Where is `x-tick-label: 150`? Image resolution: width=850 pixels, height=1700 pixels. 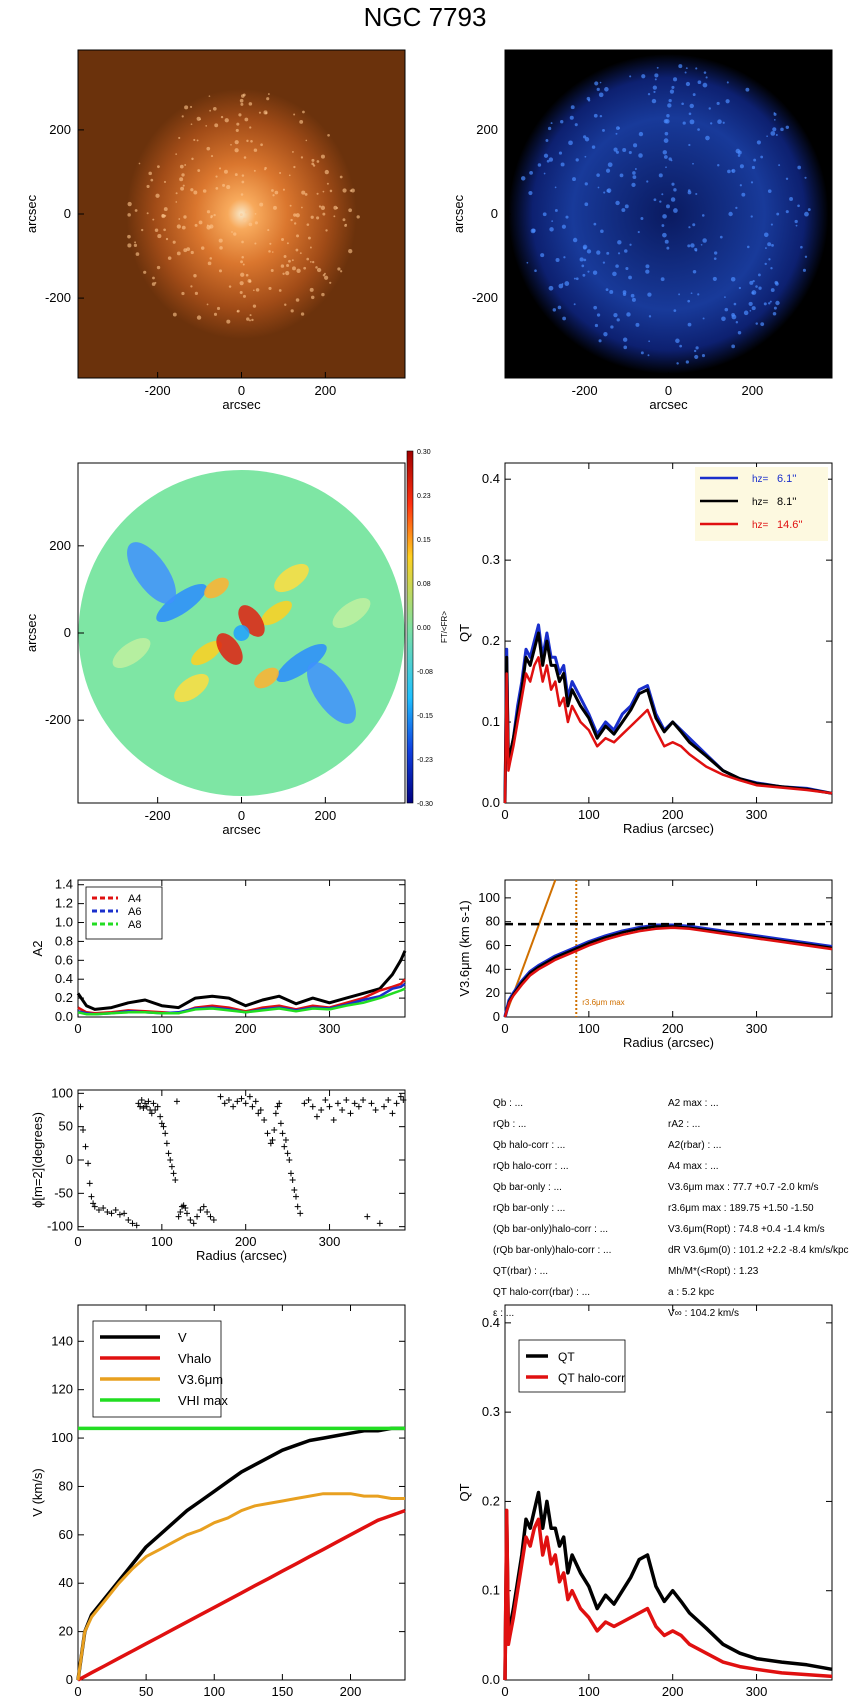
x-tick-label: 150 is located at coordinates (283, 1691).